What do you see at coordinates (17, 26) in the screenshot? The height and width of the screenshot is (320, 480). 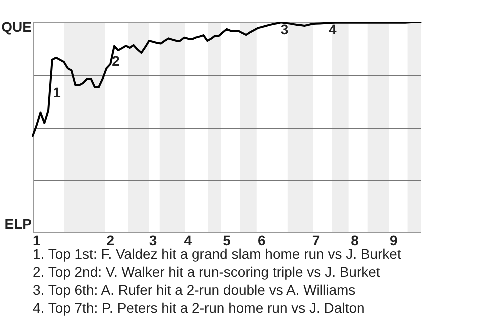 I see `text: QUE` at bounding box center [17, 26].